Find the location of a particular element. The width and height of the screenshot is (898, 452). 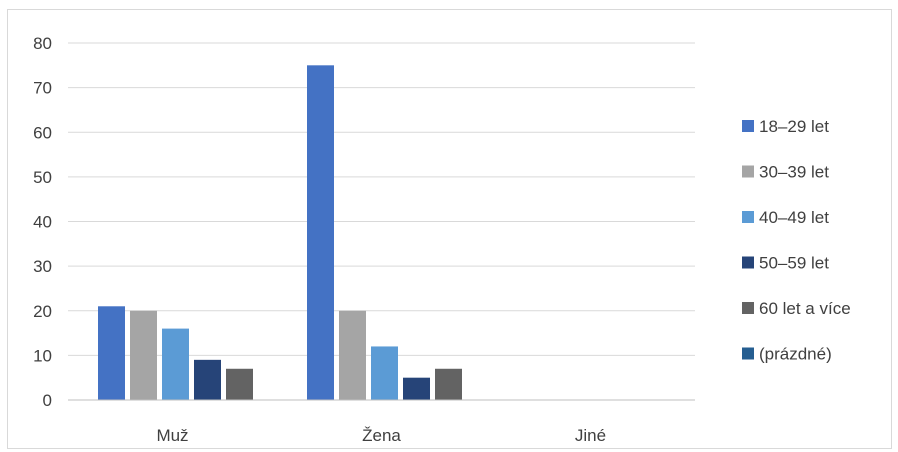

y-tick-label: 30 is located at coordinates (42, 266).